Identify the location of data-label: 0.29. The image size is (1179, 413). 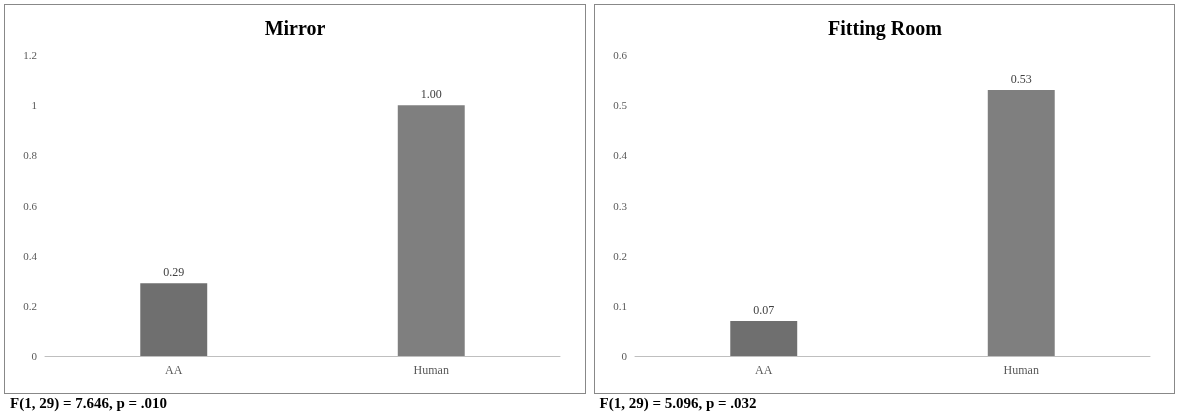
(174, 272).